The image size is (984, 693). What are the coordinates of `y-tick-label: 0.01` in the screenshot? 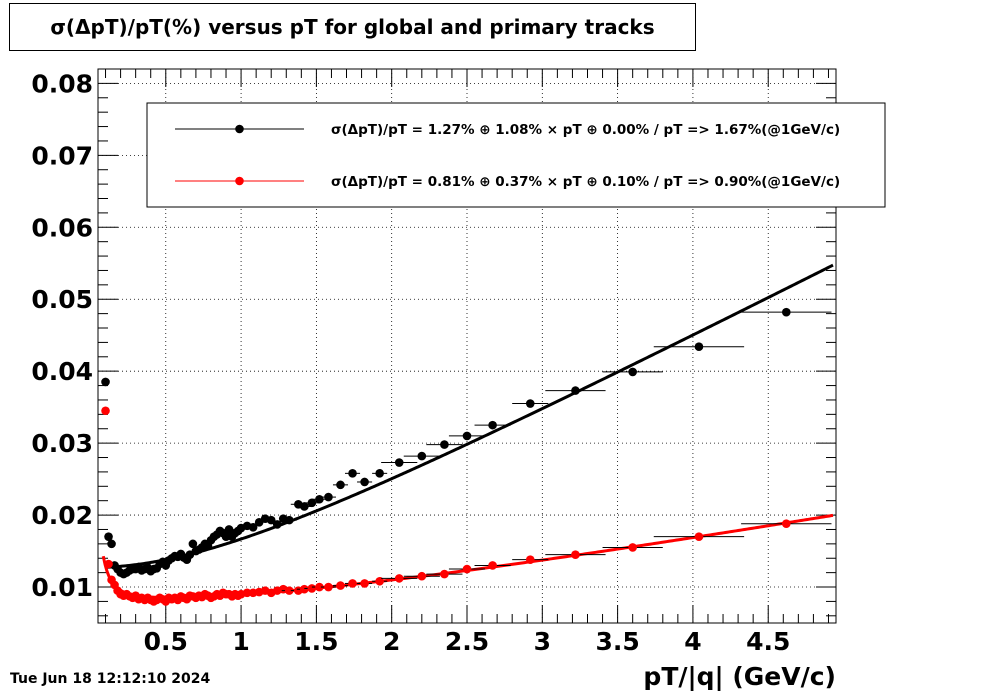 It's located at (62, 587).